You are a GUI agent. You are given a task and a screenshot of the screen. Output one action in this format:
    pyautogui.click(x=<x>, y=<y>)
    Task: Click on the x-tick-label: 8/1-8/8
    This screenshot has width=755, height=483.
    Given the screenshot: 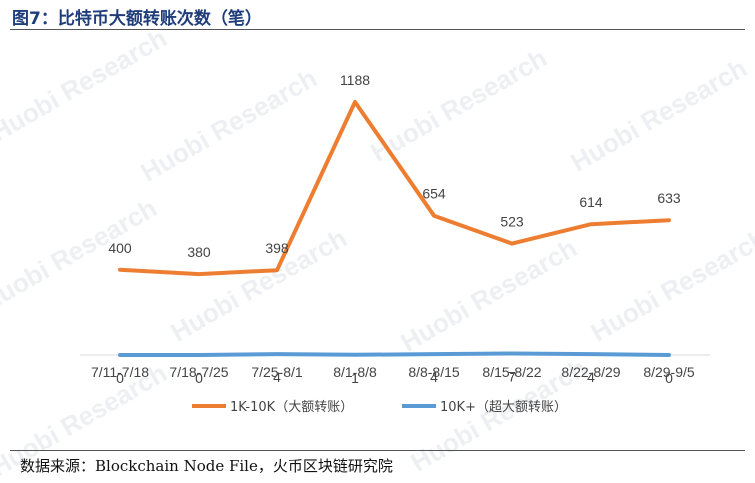 What is the action you would take?
    pyautogui.click(x=355, y=372)
    